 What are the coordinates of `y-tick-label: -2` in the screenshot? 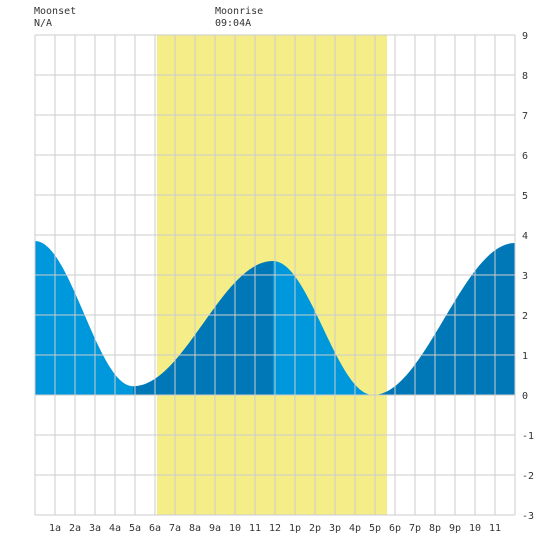 It's located at (528, 476).